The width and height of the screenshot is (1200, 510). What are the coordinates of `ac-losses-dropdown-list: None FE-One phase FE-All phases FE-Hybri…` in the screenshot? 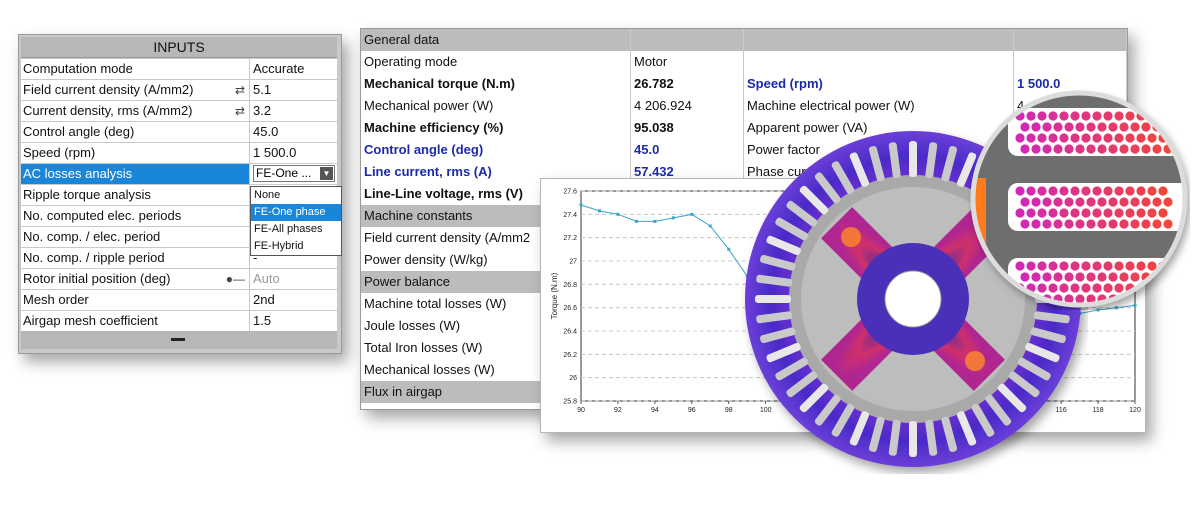 It's located at (296, 221).